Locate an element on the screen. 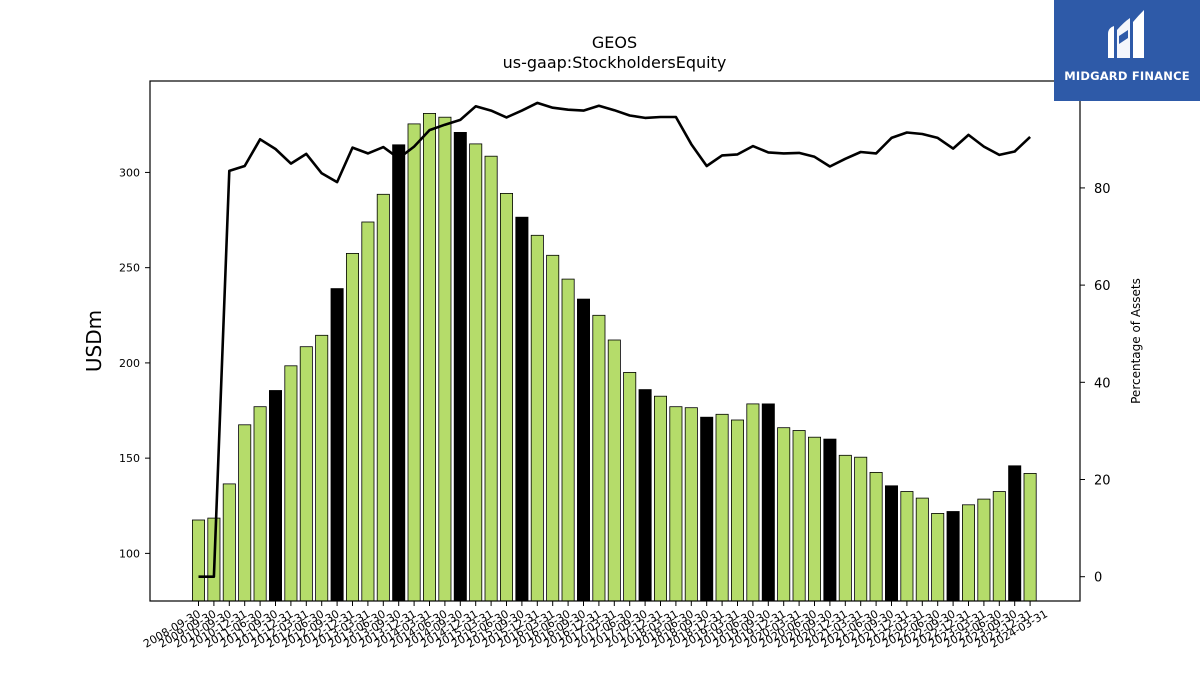 This screenshot has width=1200, height=675. y2-tick-label-3: 60 is located at coordinates (1102, 286).